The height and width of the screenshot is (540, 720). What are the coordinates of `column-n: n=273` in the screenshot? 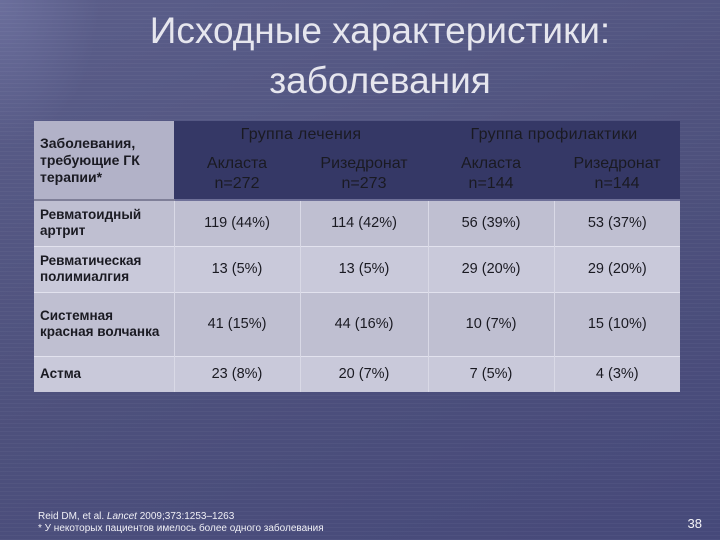 It's located at (364, 183).